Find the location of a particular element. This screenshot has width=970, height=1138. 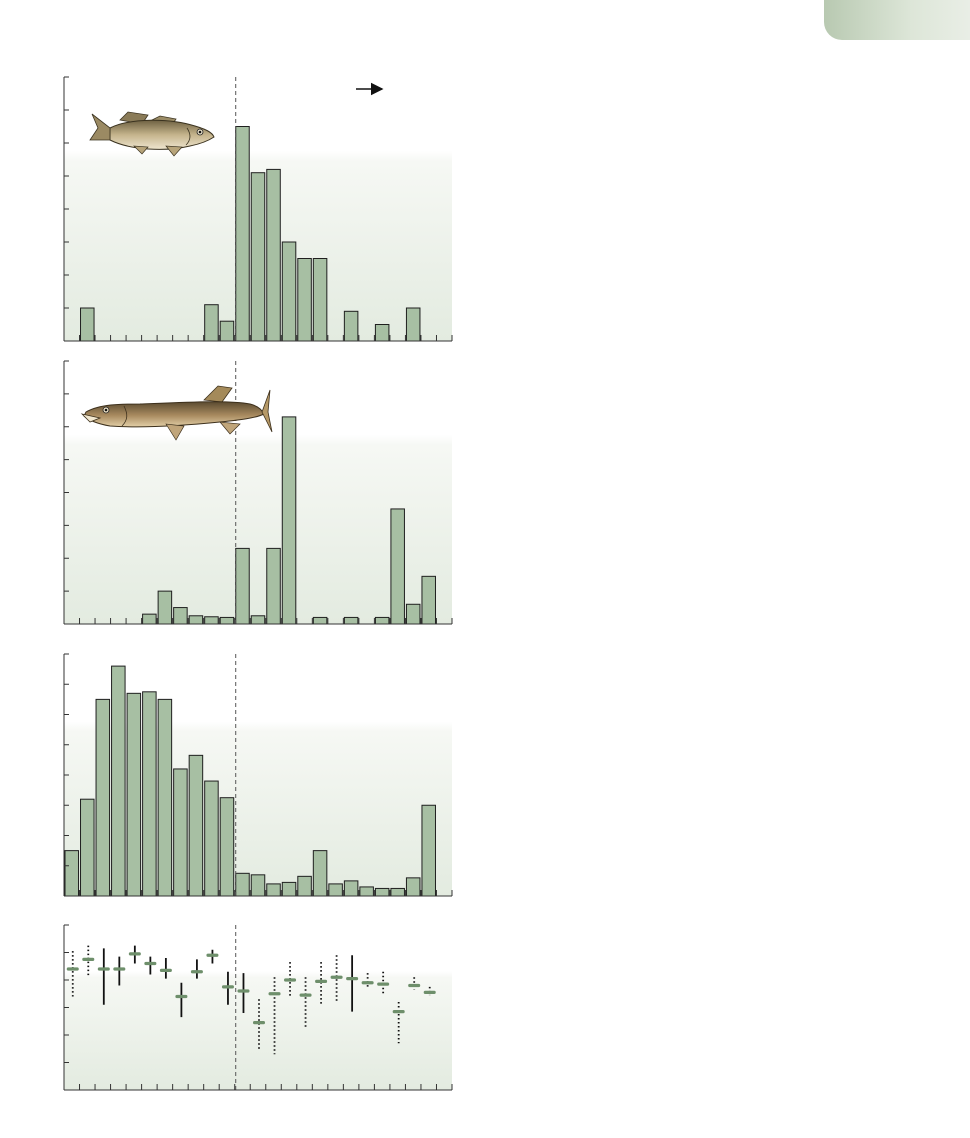

chart-panel-third is located at coordinates (258, 775).